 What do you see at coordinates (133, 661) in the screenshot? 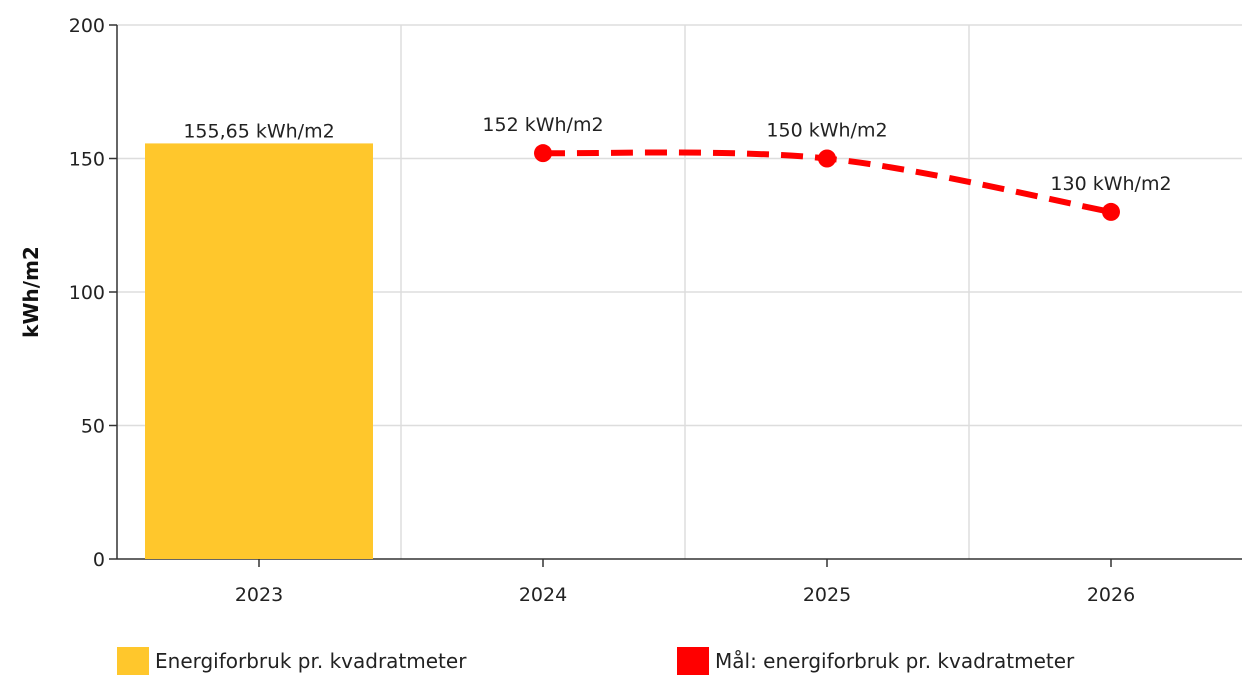
I see `legend-swatch-bar` at bounding box center [133, 661].